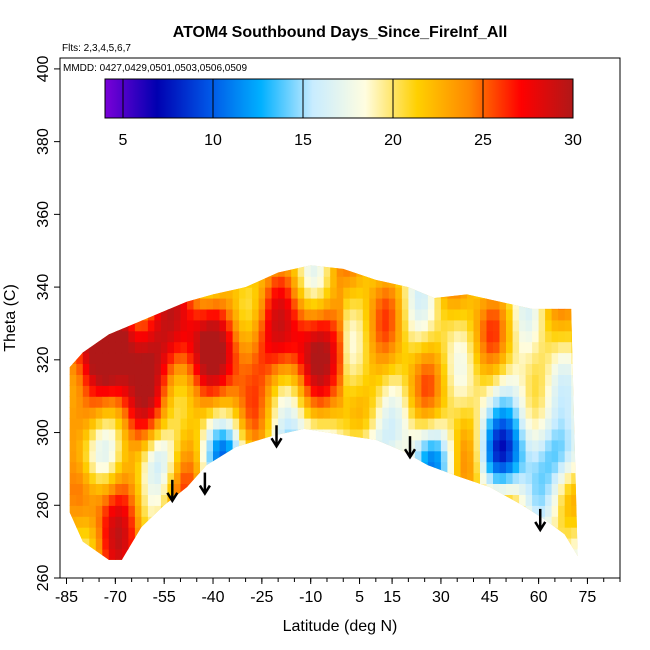  What do you see at coordinates (96, 48) in the screenshot?
I see `flights-note: Flts: 2,3,4,5,6,7` at bounding box center [96, 48].